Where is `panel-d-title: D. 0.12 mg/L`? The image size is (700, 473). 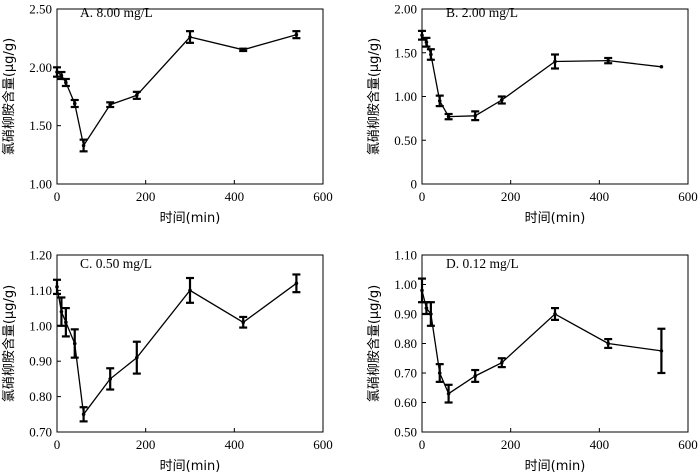
panel-d-title: D. 0.12 mg/L is located at coordinates (482, 263).